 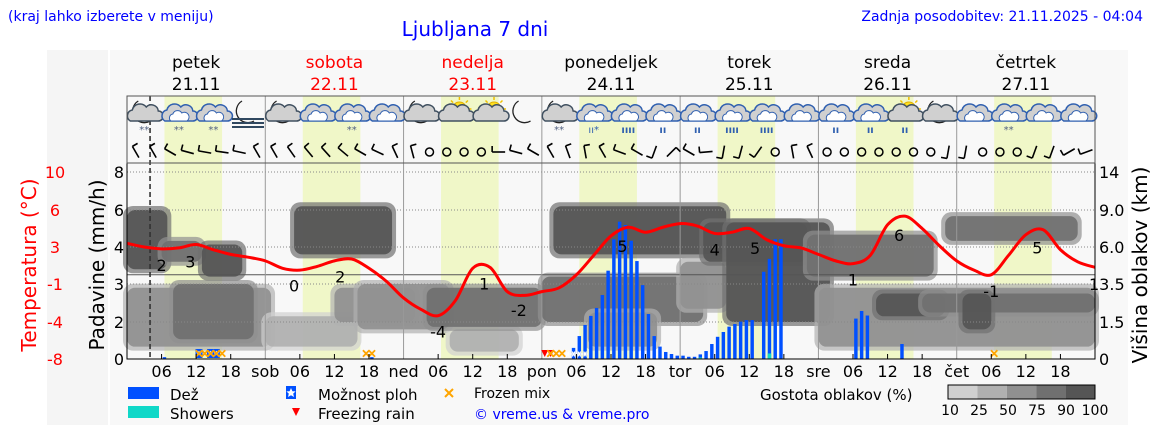 I want to click on hour-tick: 06, so click(x=576, y=371).